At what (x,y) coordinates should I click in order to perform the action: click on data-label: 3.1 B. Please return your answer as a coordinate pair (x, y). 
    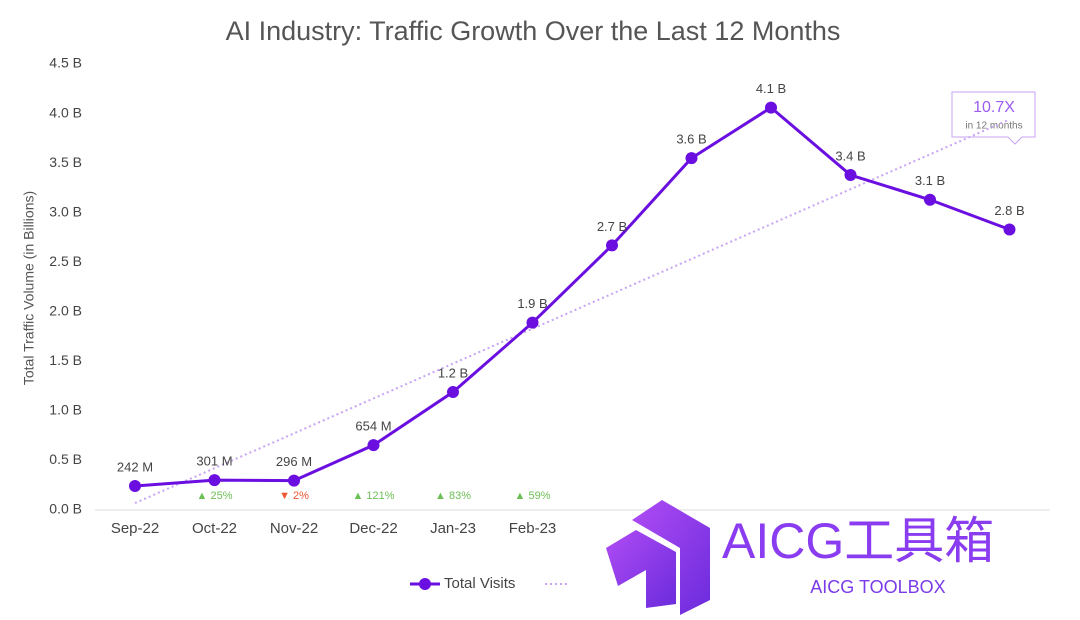
    Looking at the image, I should click on (930, 180).